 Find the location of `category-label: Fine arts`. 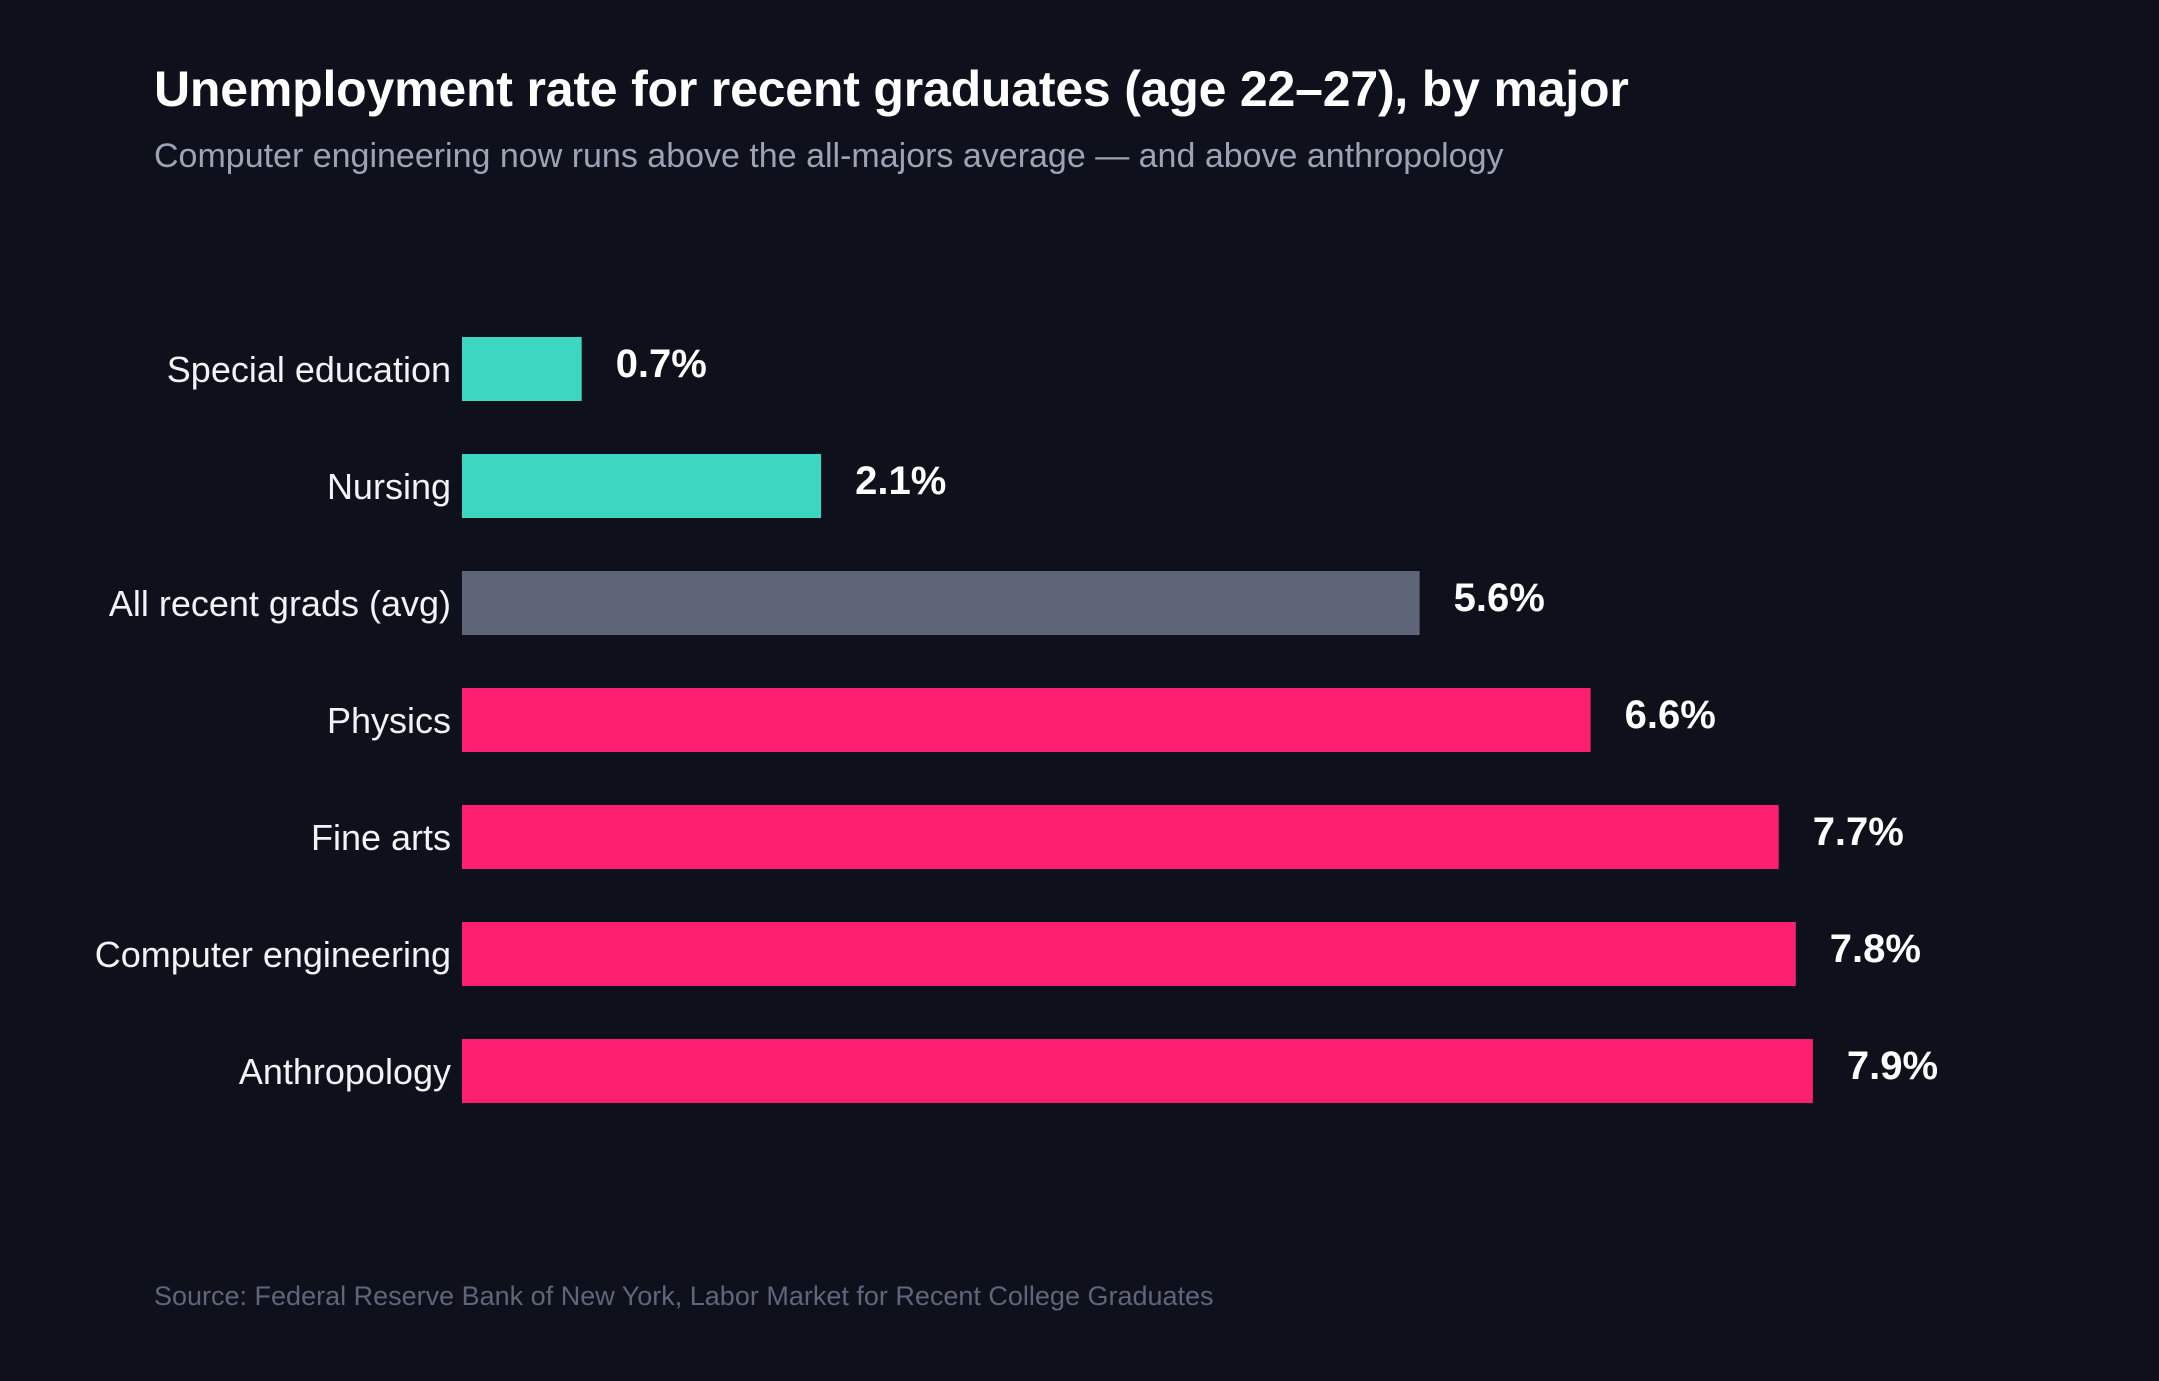

category-label: Fine arts is located at coordinates (381, 837).